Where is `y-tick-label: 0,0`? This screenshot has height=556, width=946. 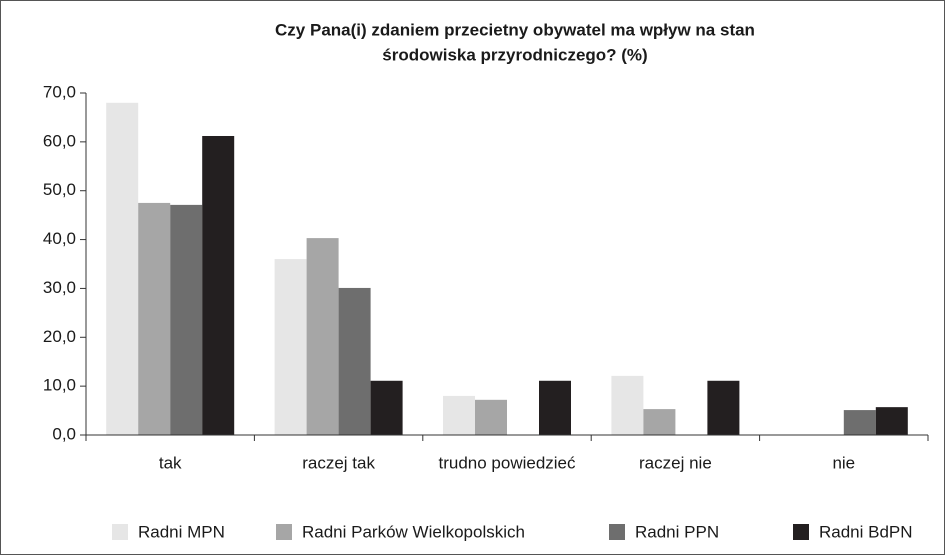 y-tick-label: 0,0 is located at coordinates (64, 433).